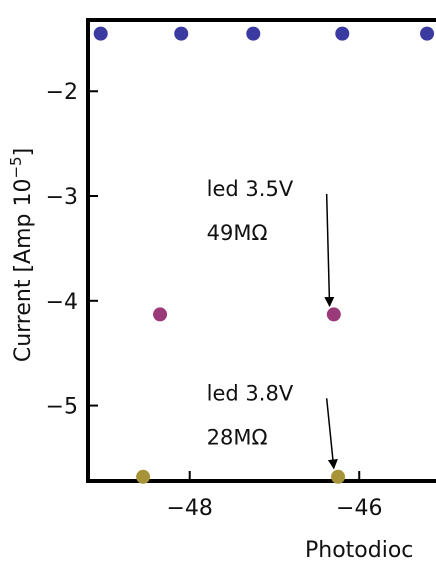 The width and height of the screenshot is (436, 564). Describe the element at coordinates (189, 508) in the screenshot. I see `x-tick-label: −48` at that location.